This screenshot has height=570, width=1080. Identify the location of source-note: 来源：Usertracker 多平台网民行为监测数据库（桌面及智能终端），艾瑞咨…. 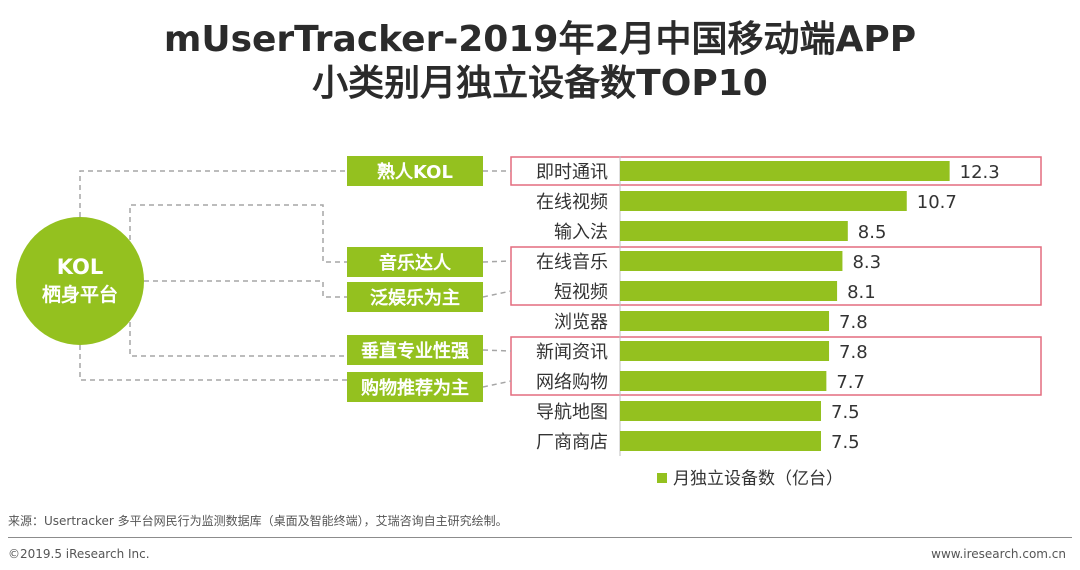
(258, 521).